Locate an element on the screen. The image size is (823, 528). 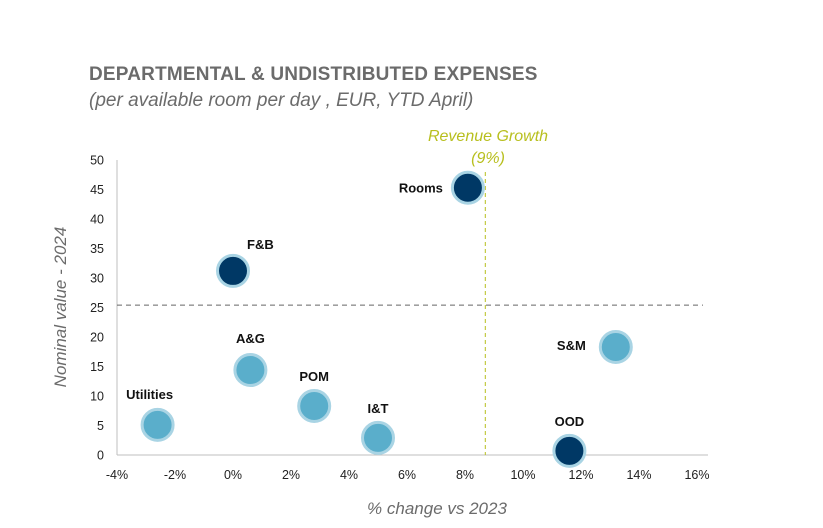
y-tick-label: 30 is located at coordinates (97, 279).